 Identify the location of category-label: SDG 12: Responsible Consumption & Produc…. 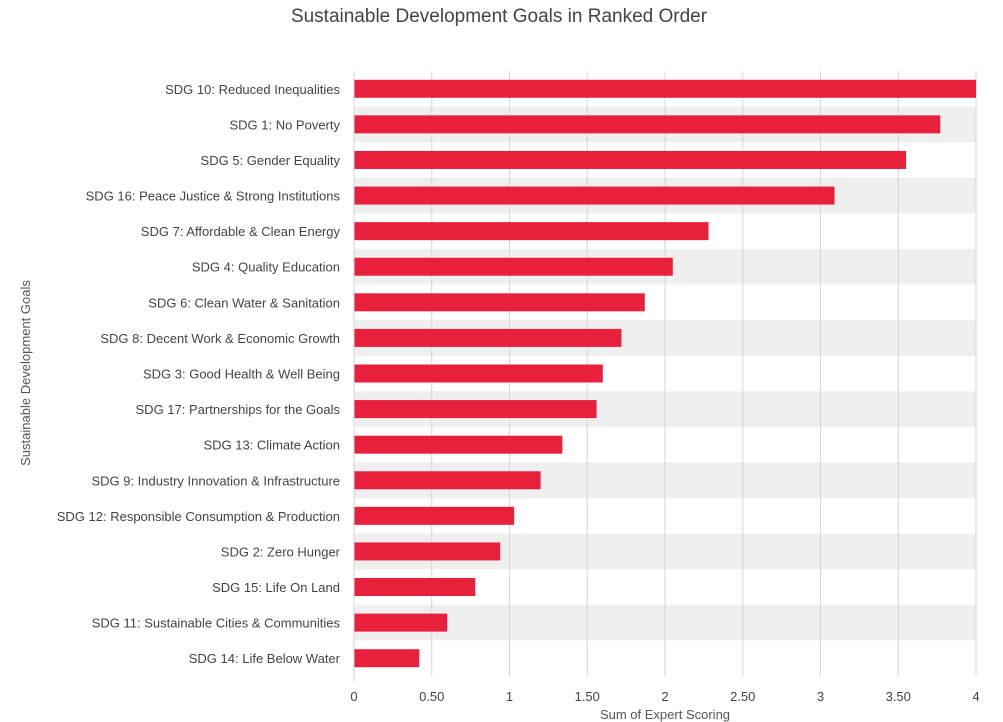
(198, 516).